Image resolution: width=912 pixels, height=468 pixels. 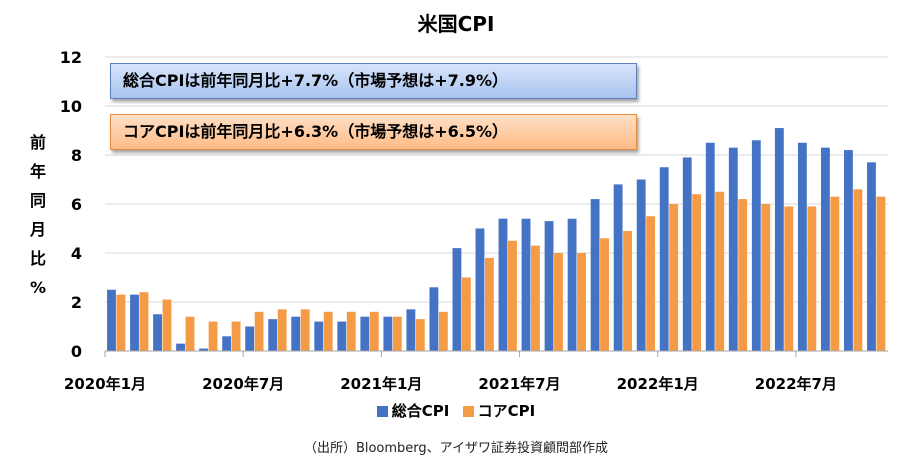 I want to click on legend-label-core: コアCPI, so click(x=506, y=411).